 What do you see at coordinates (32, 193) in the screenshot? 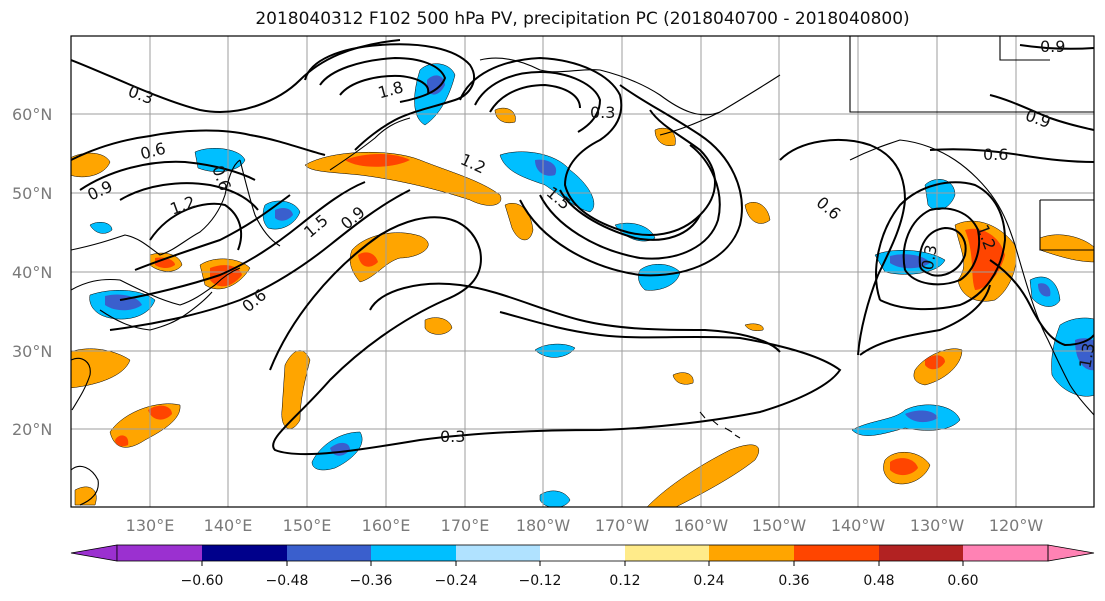
I see `lat-label: 50°N` at bounding box center [32, 193].